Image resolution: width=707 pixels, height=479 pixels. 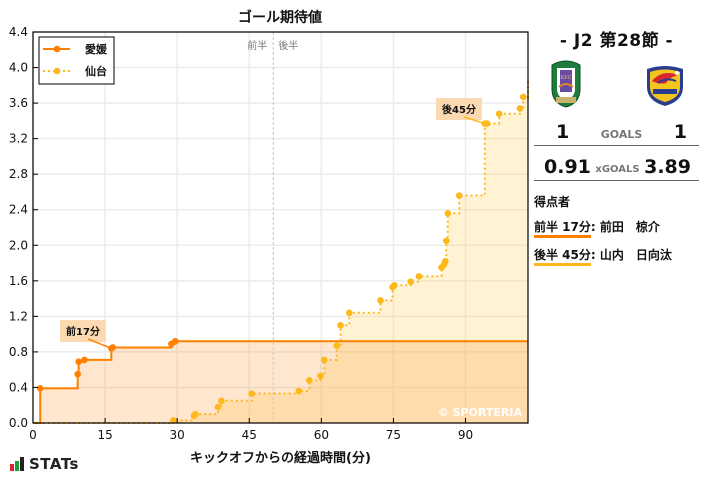 What do you see at coordinates (680, 132) in the screenshot?
I see `away-goals: 1` at bounding box center [680, 132].